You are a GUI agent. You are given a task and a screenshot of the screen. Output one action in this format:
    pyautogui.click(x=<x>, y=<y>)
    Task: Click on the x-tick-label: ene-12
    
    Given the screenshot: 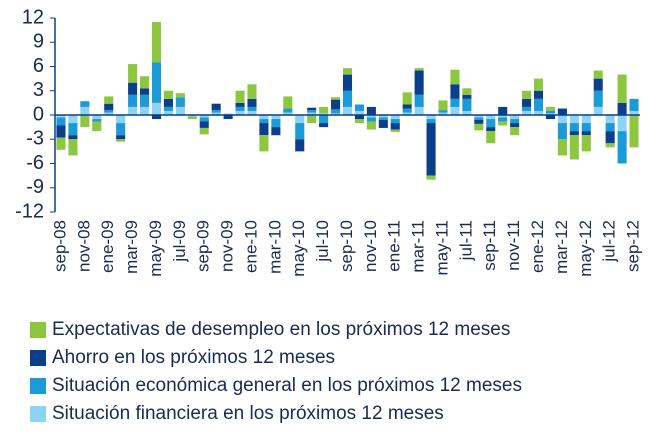 What is the action you would take?
    pyautogui.click(x=537, y=246)
    